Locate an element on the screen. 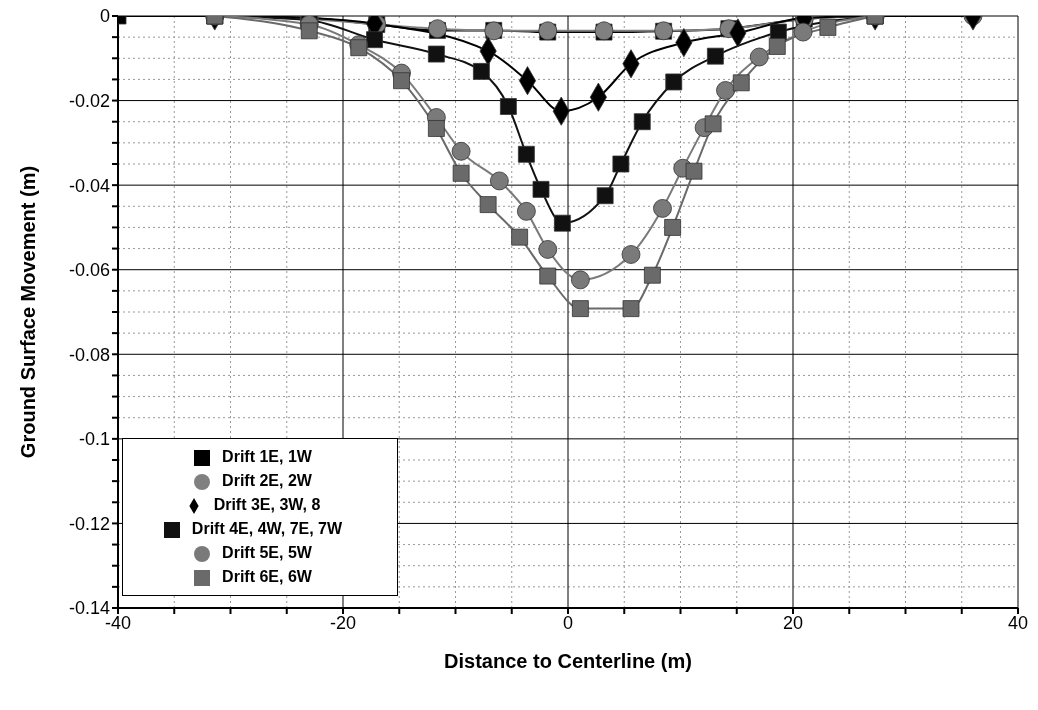 The image size is (1038, 710). x-tick-label: -20 is located at coordinates (343, 622).